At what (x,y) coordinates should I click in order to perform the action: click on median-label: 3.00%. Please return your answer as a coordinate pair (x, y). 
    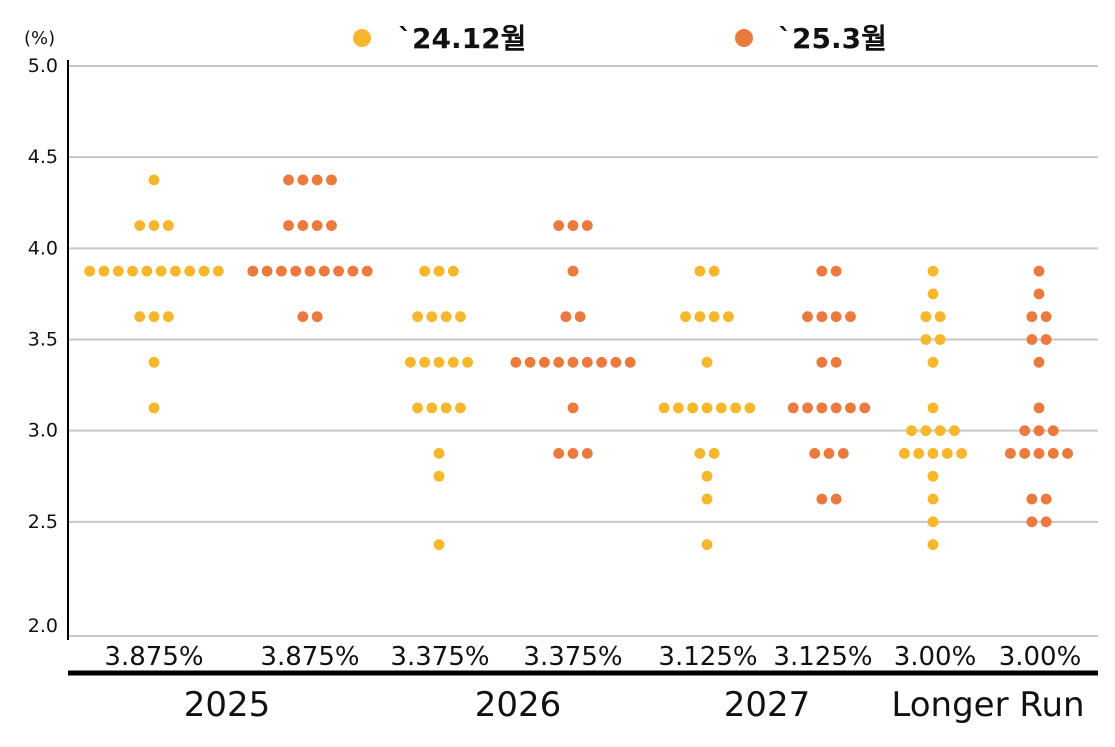
    Looking at the image, I should click on (1040, 657).